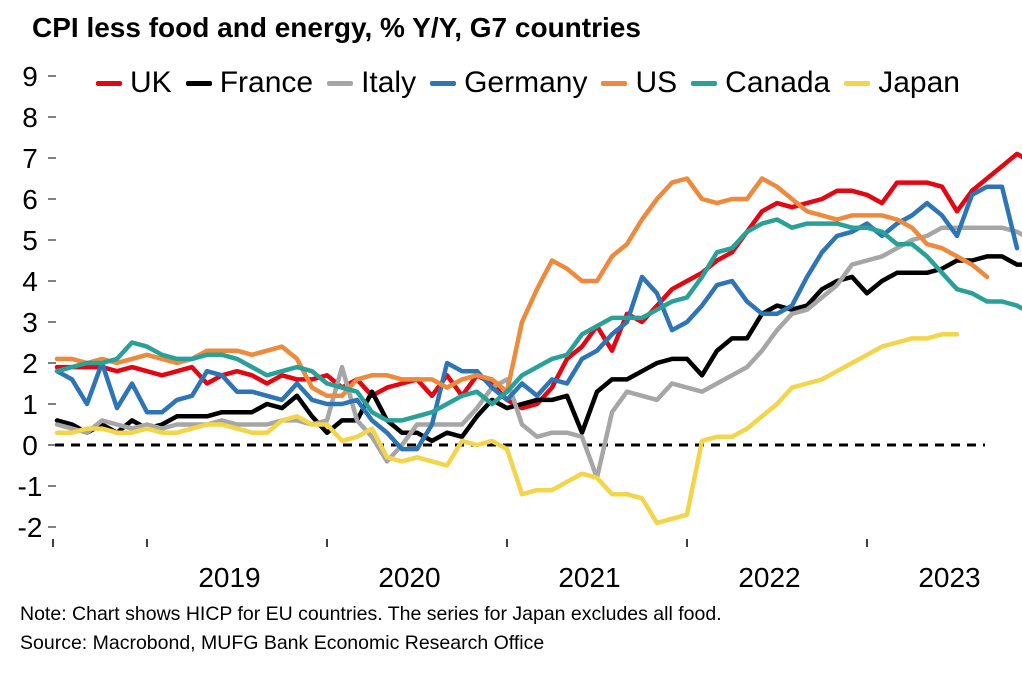 The width and height of the screenshot is (1022, 681). I want to click on legend-item-uk: UK, so click(134, 83).